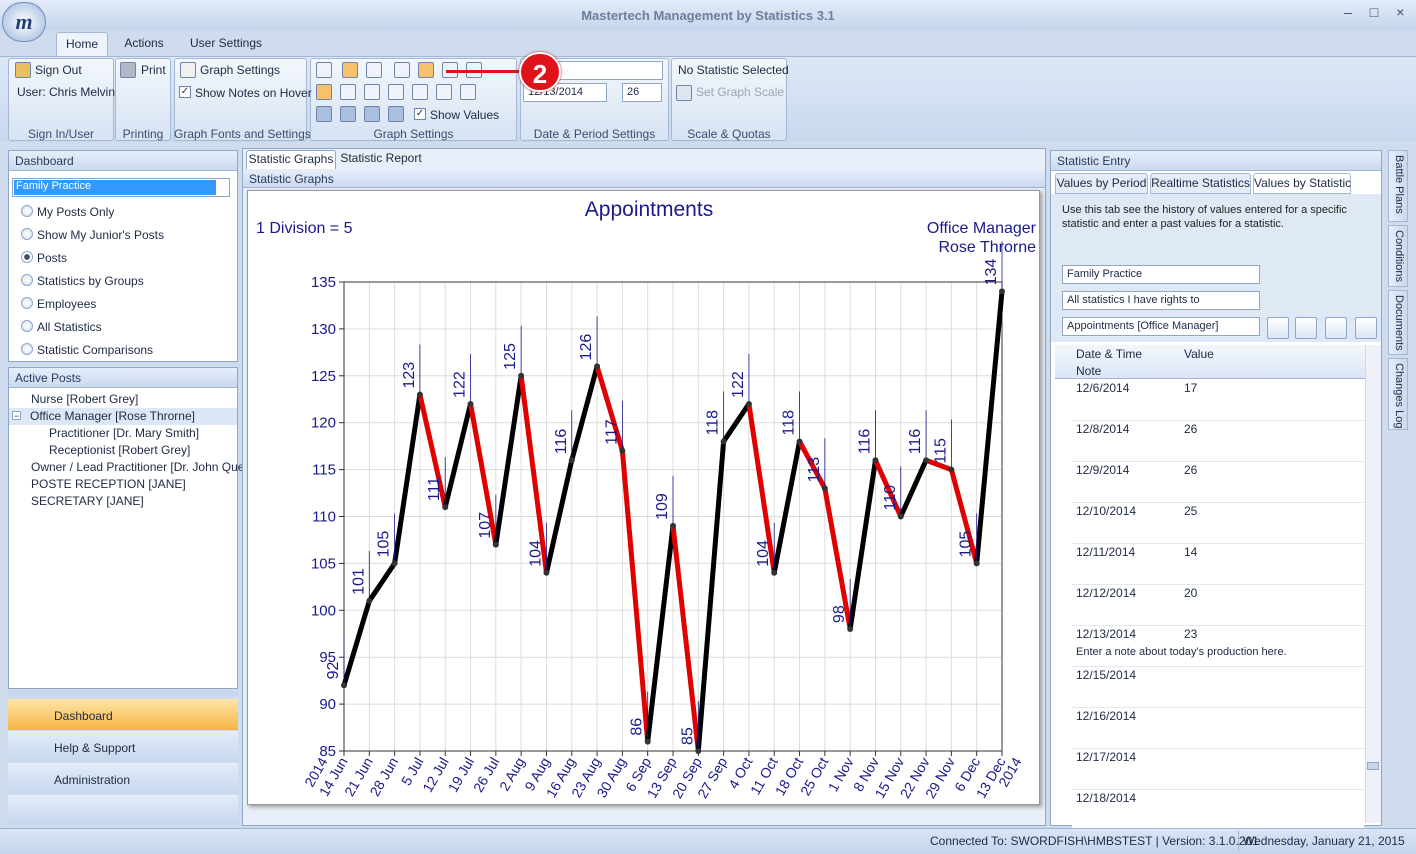 Image resolution: width=1416 pixels, height=854 pixels. Describe the element at coordinates (123, 778) in the screenshot. I see `nav-button: Administration` at that location.